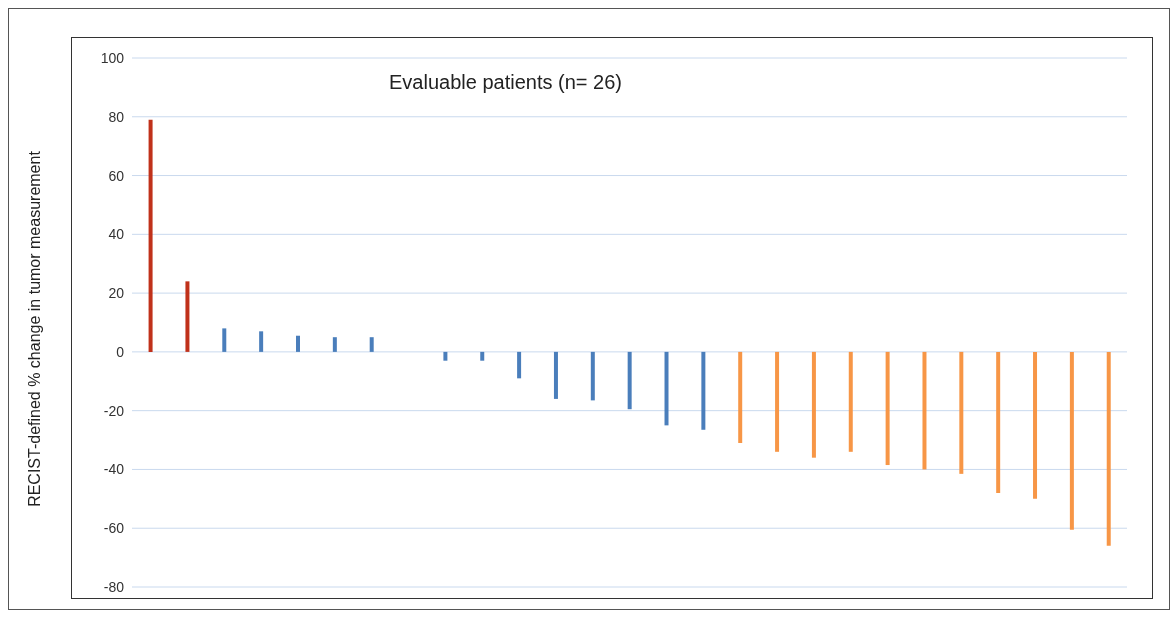 The image size is (1175, 622). I want to click on y-tick-label: 100, so click(112, 57).